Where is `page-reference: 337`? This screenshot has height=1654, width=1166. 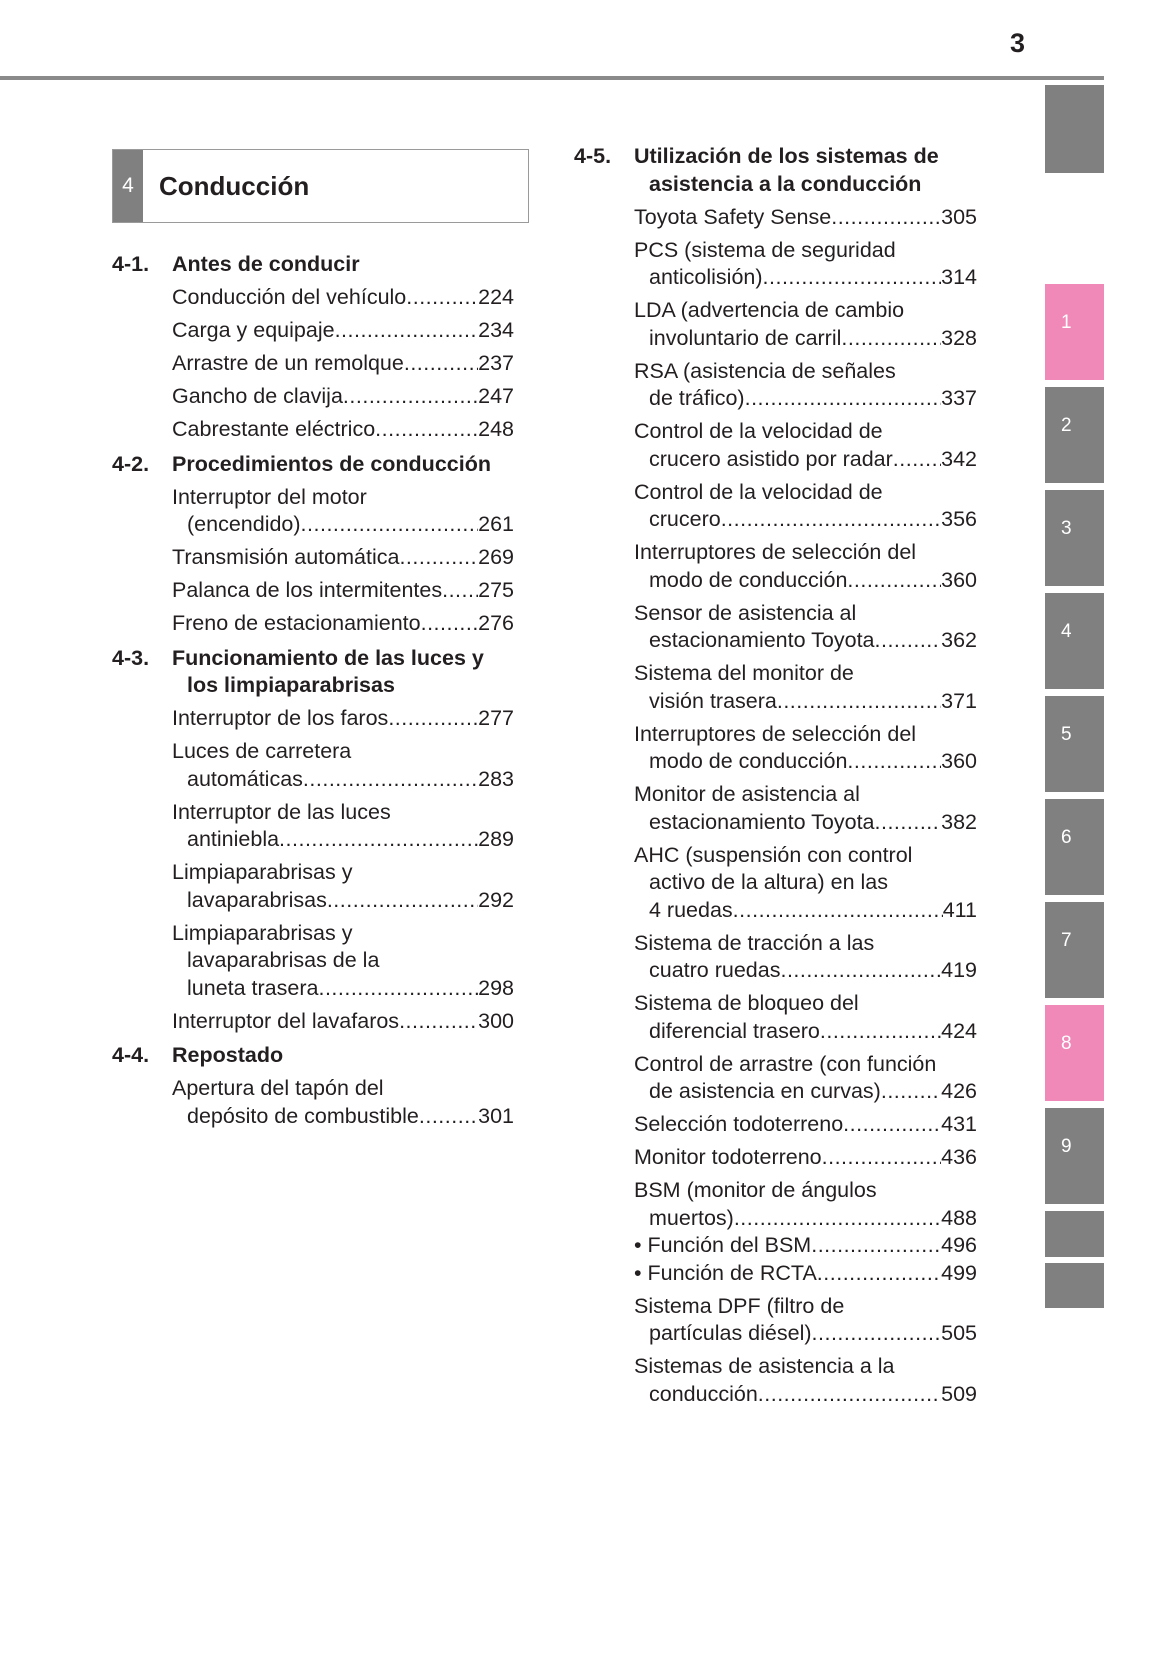 page-reference: 337 is located at coordinates (959, 398).